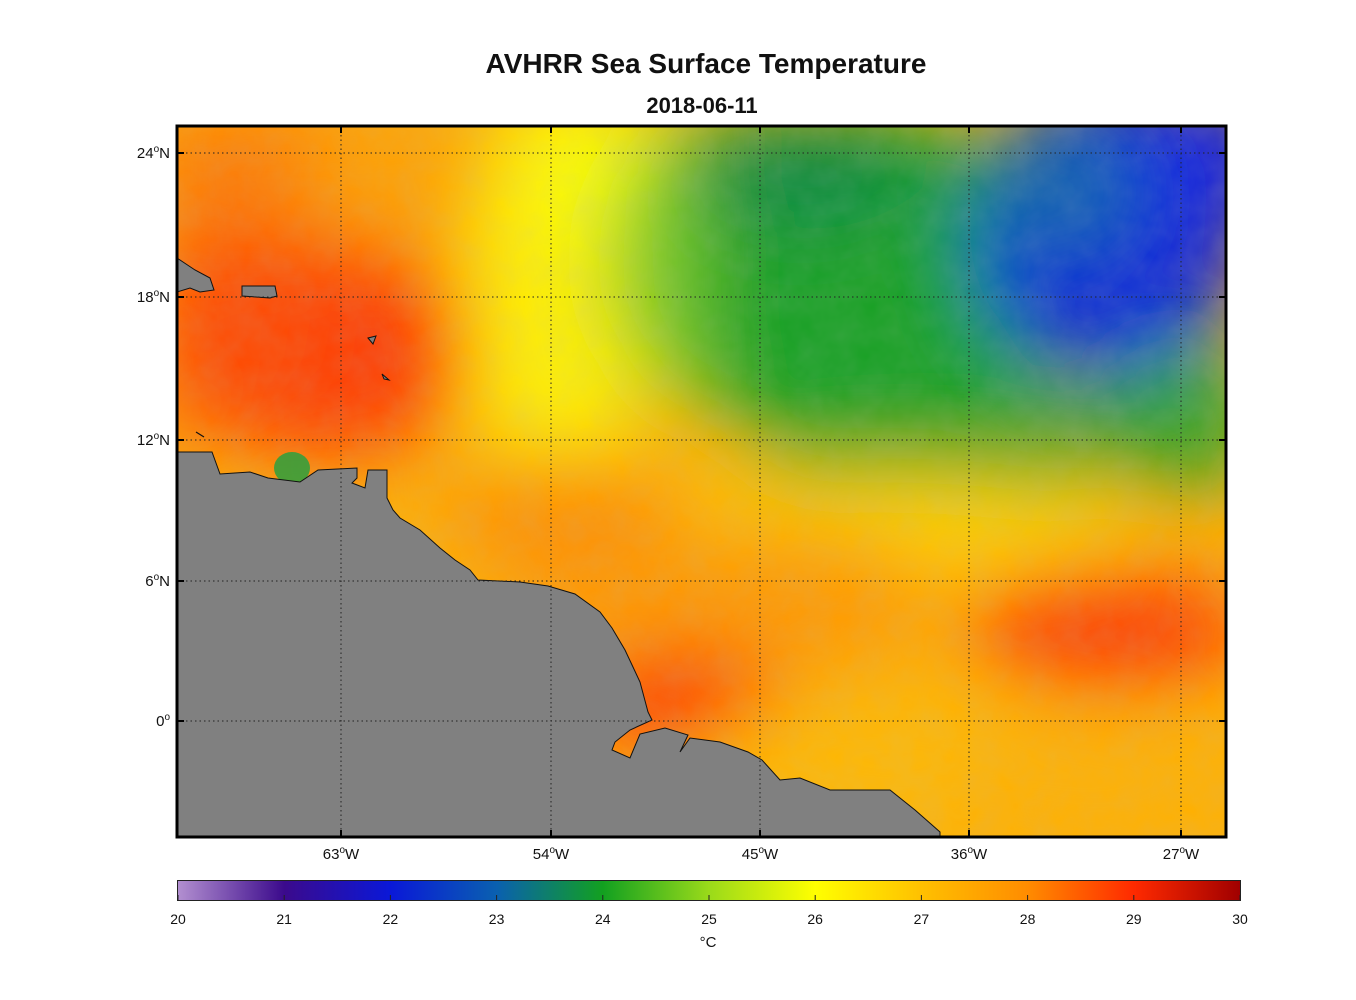 This screenshot has height=1000, width=1356. What do you see at coordinates (1240, 919) in the screenshot?
I see `colorbar-tick-label: 30` at bounding box center [1240, 919].